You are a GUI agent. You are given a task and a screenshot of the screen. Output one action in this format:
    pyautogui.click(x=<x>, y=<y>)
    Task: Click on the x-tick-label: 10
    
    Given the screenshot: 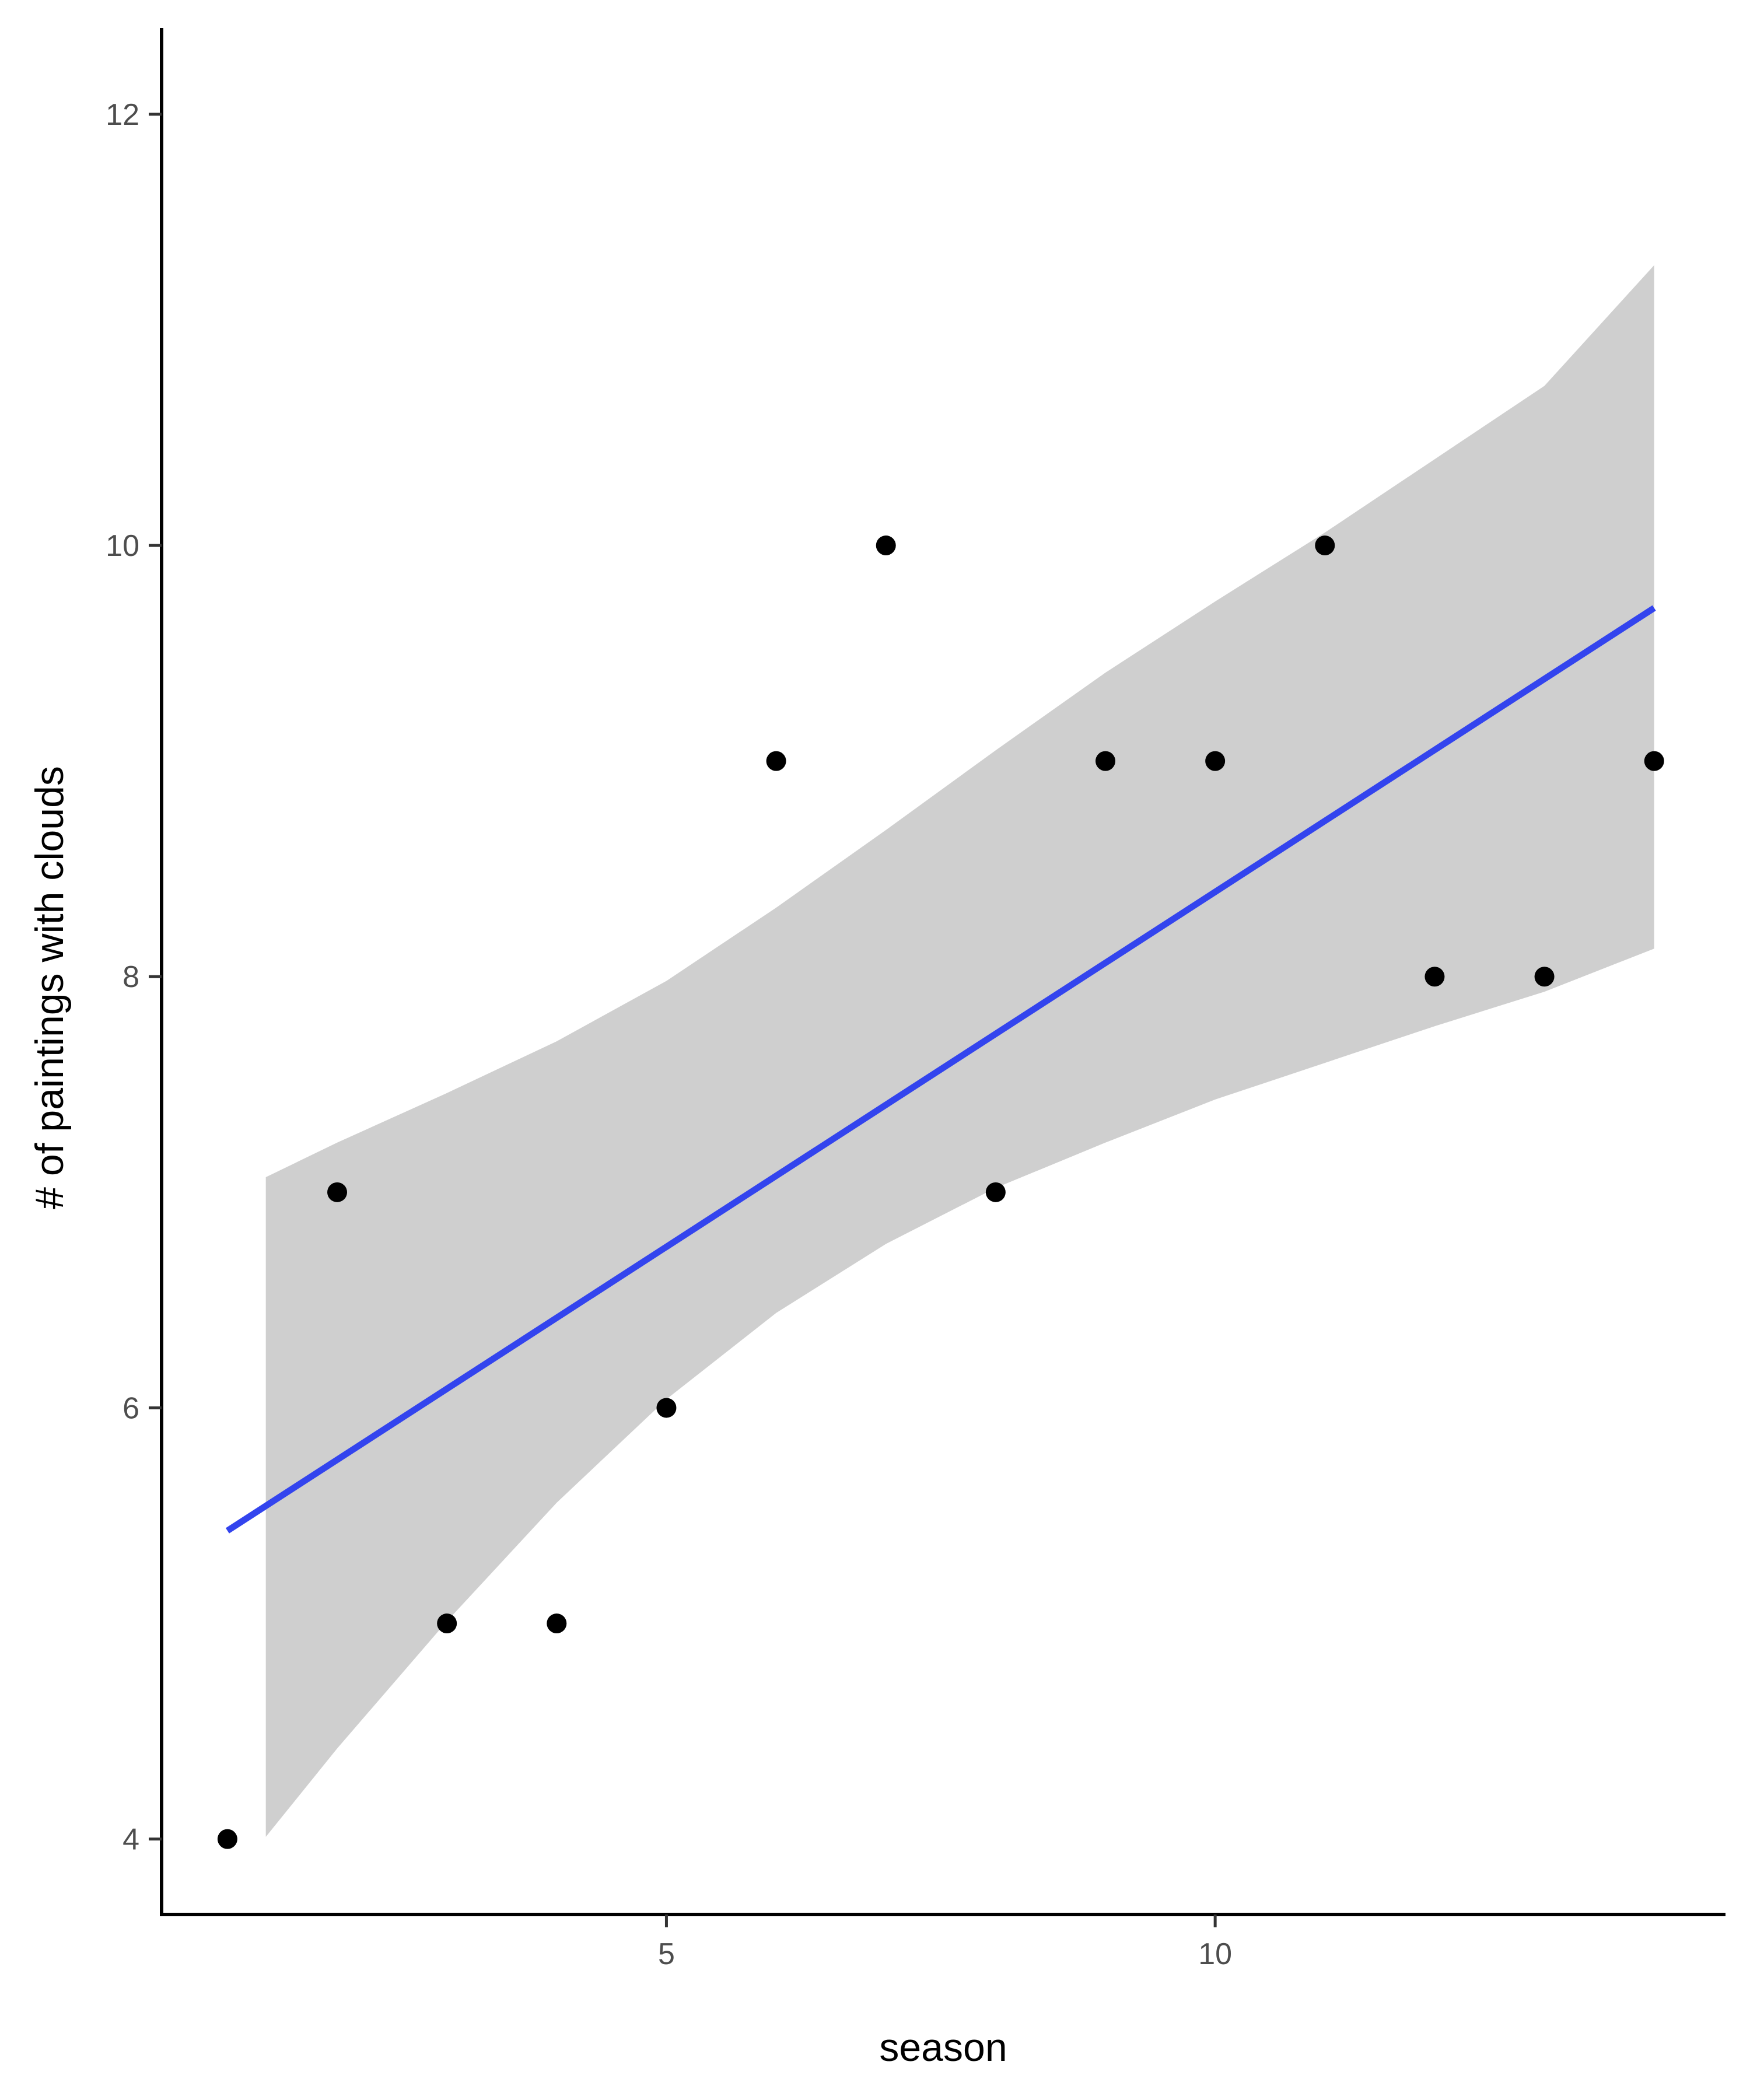 What is the action you would take?
    pyautogui.click(x=1215, y=1954)
    